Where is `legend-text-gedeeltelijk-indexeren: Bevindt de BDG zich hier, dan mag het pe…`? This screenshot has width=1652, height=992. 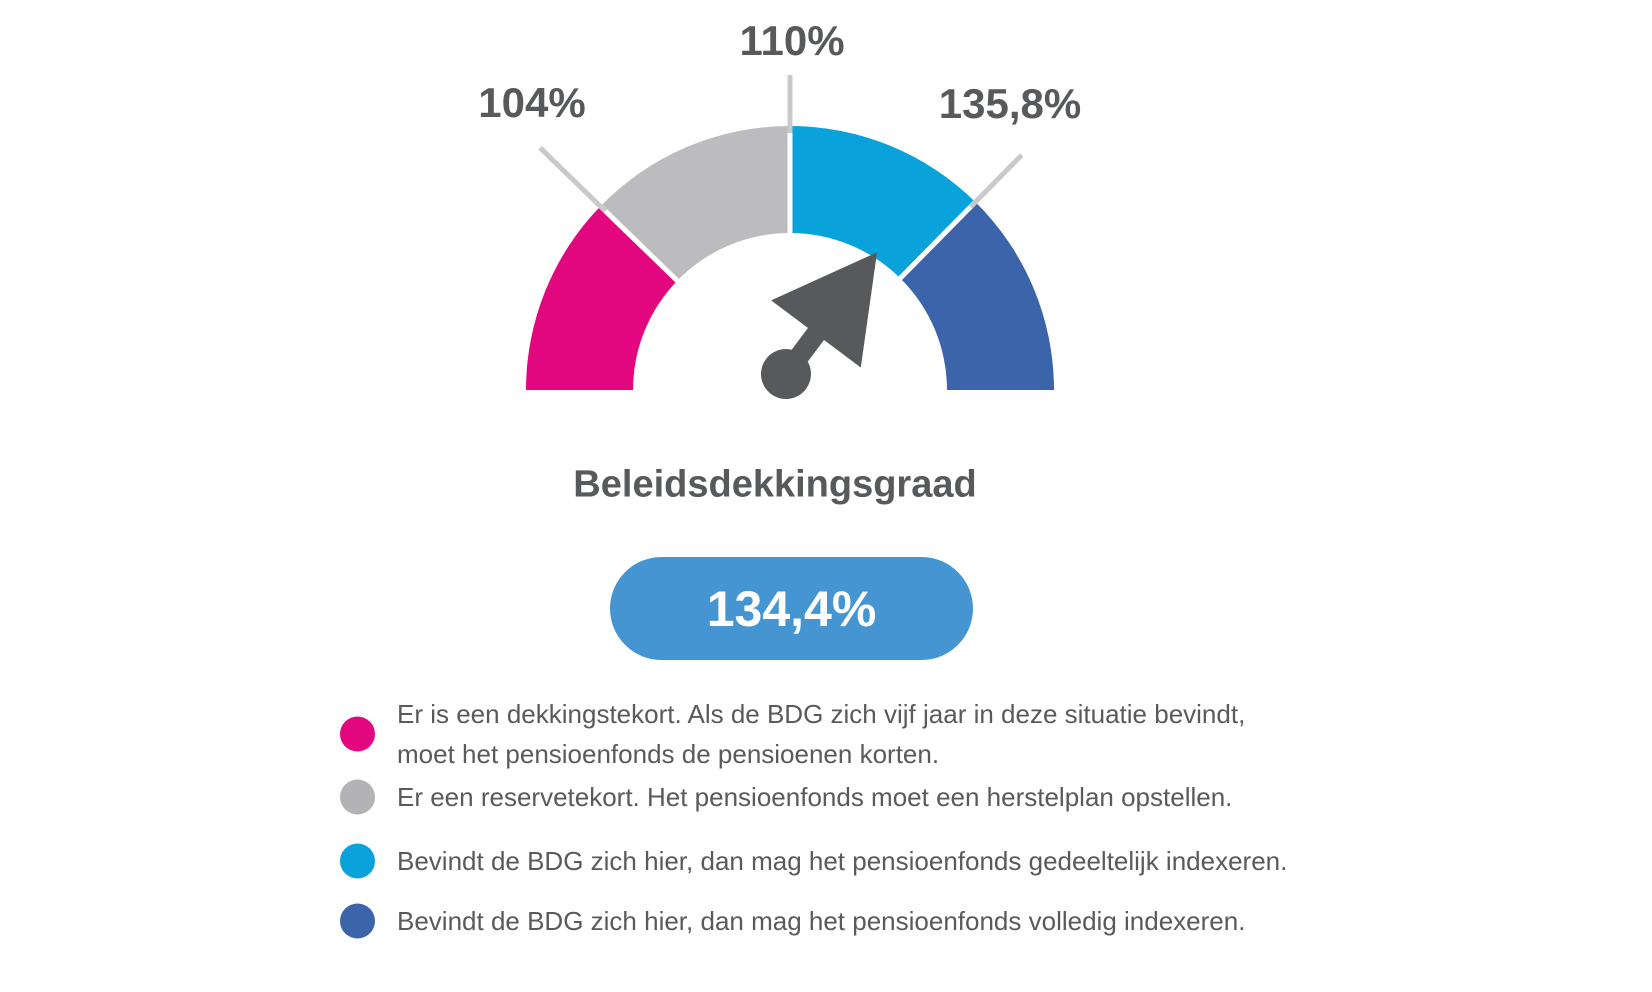
legend-text-gedeeltelijk-indexeren: Bevindt de BDG zich hier, dan mag het pe… is located at coordinates (842, 861).